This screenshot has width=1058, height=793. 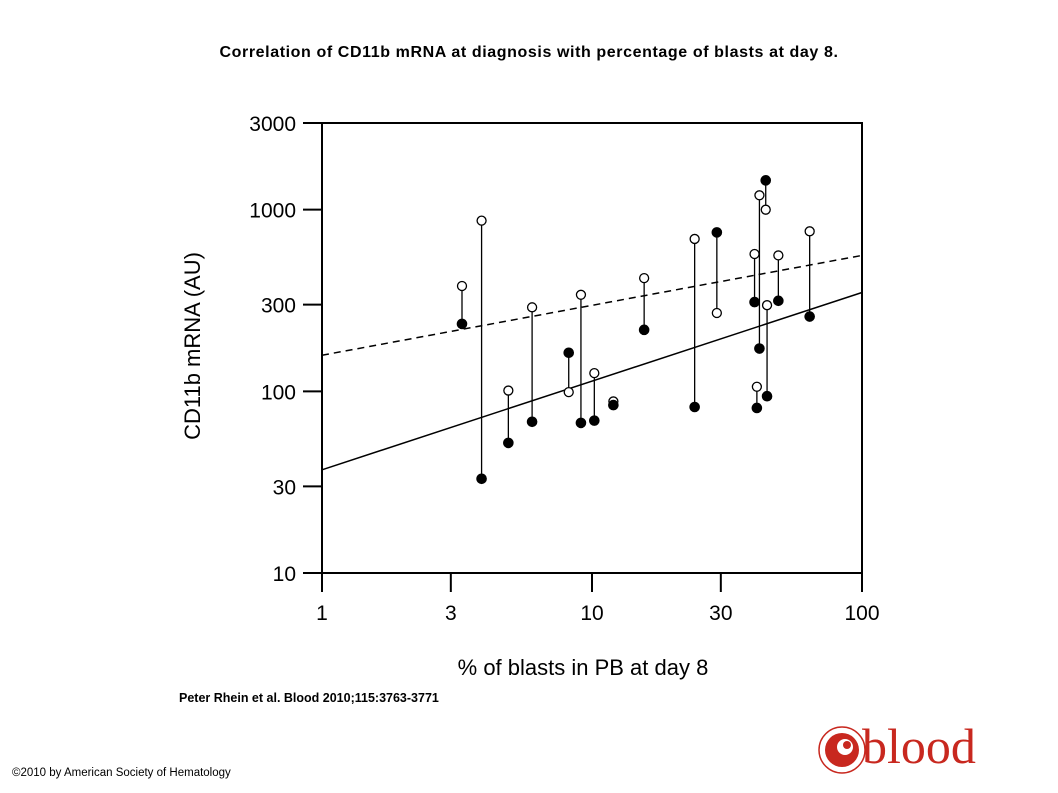 I want to click on x-tick-label: 30, so click(x=720, y=613).